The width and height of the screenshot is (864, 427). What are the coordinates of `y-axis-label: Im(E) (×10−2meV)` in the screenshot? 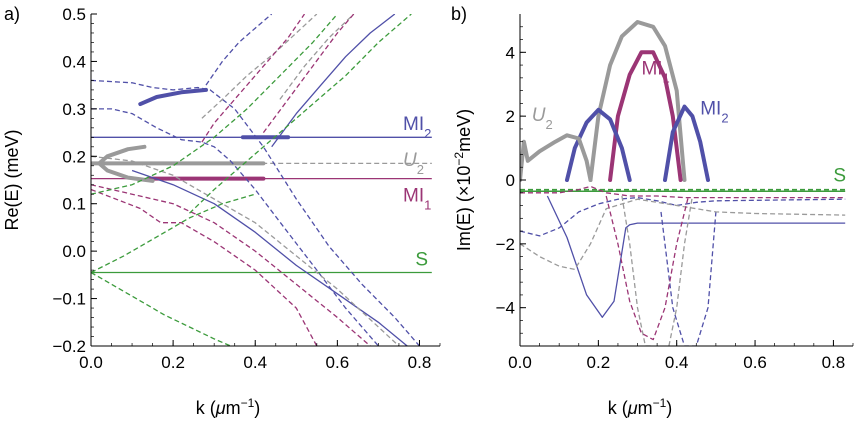 It's located at (463, 180).